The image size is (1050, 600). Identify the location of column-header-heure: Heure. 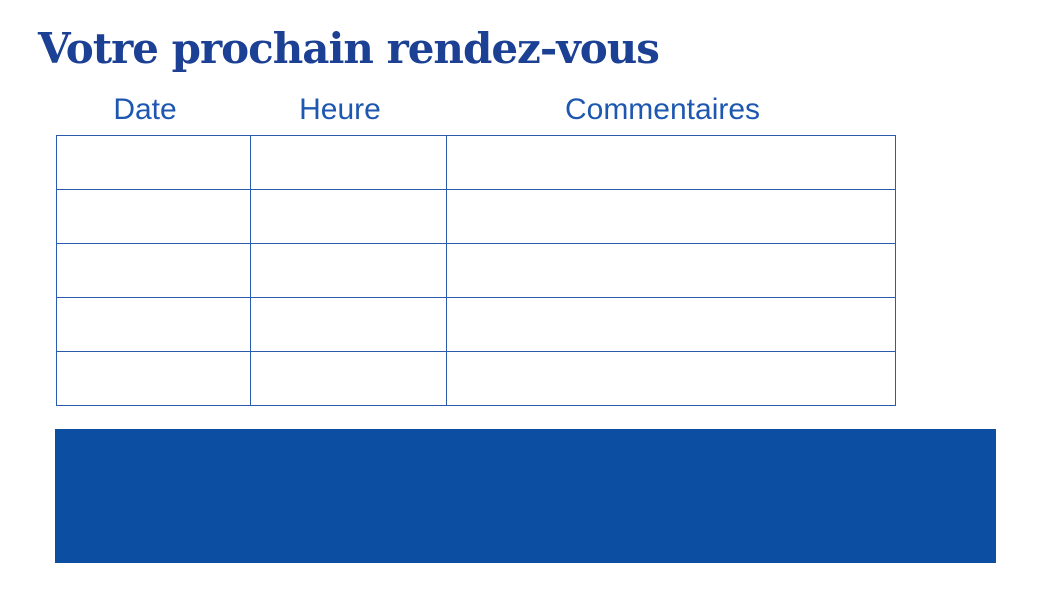
(340, 109).